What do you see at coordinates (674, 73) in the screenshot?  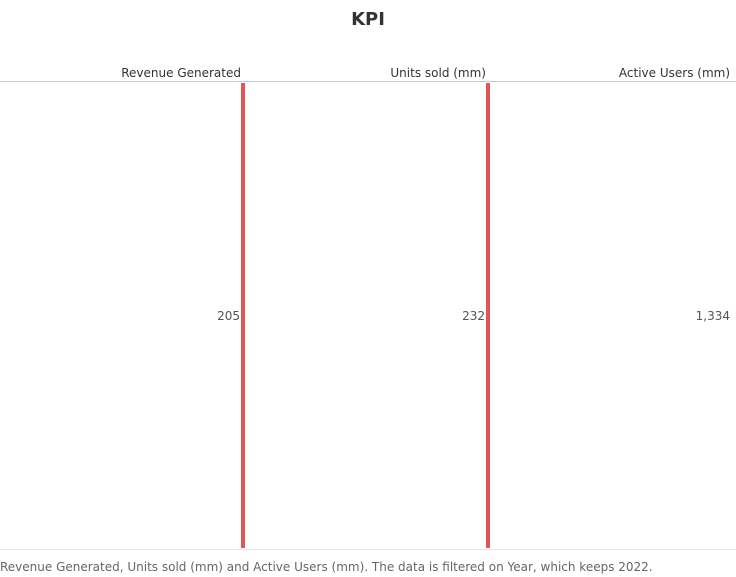 I see `column-header-active-users: Active Users (mm)` at bounding box center [674, 73].